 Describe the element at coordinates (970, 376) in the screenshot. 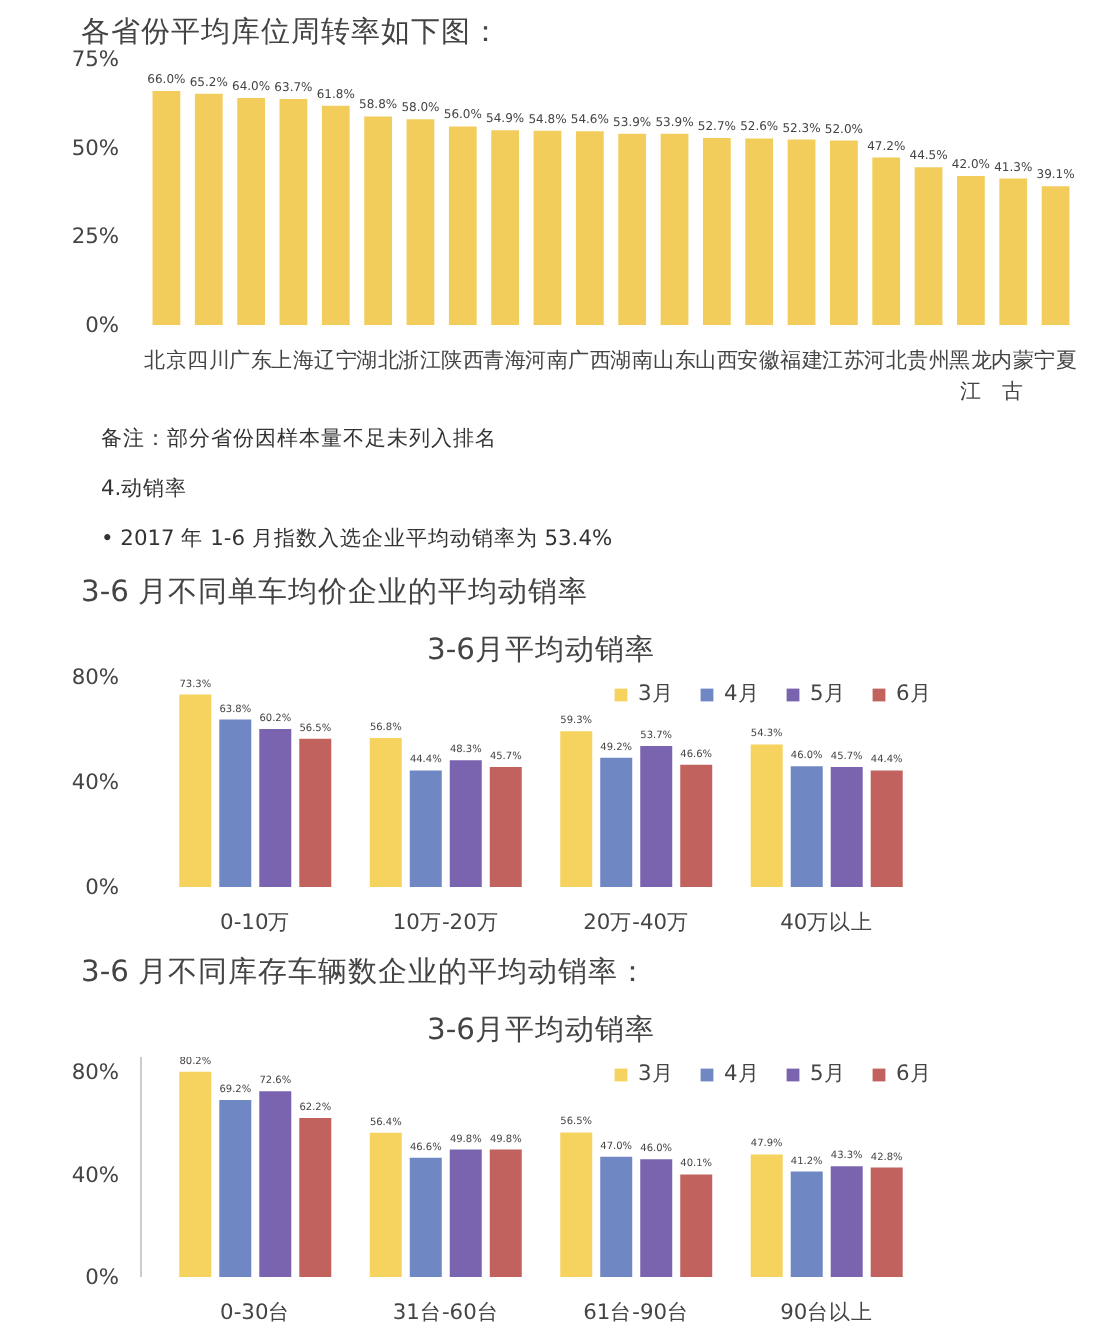

I see `x-tick-label: 黑龙江` at that location.